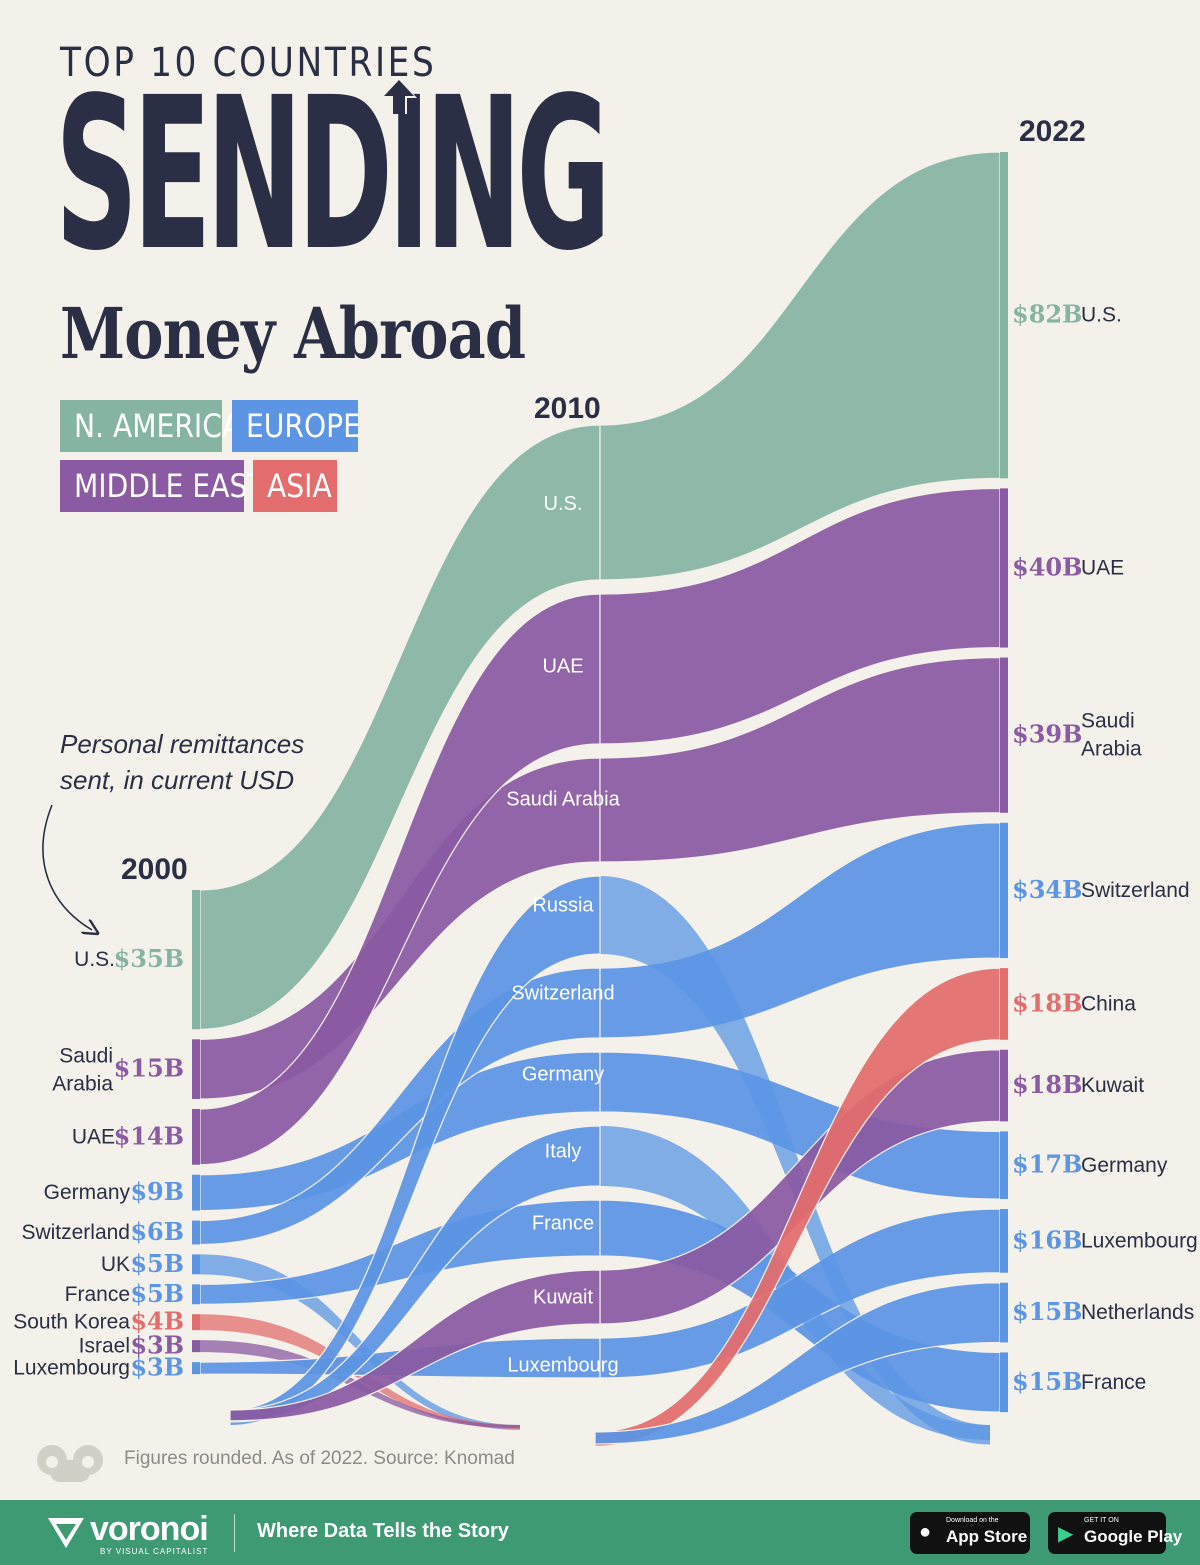 This screenshot has height=1565, width=1200. Describe the element at coordinates (1115, 1533) in the screenshot. I see `google-play-button: ▶ GET IT ON Google Play` at that location.